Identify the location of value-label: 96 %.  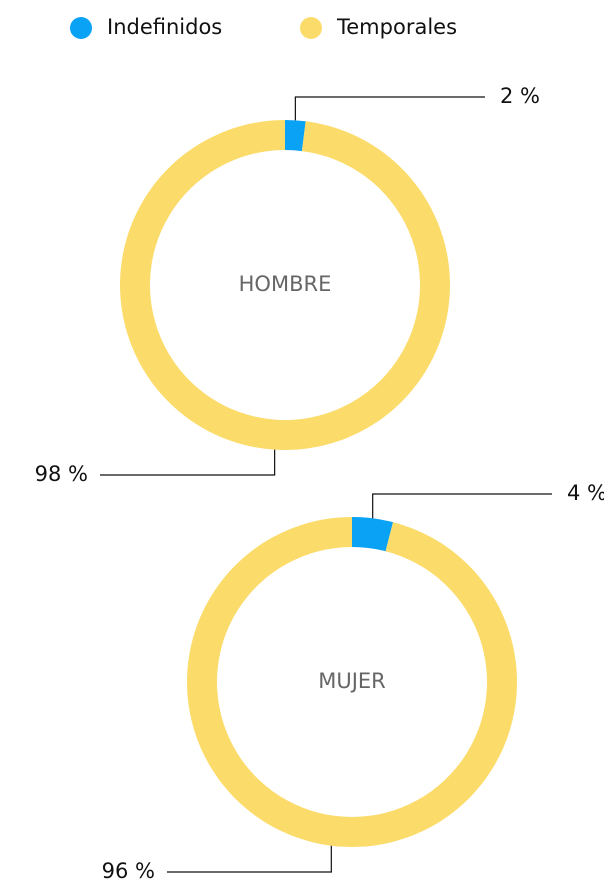
(128, 871).